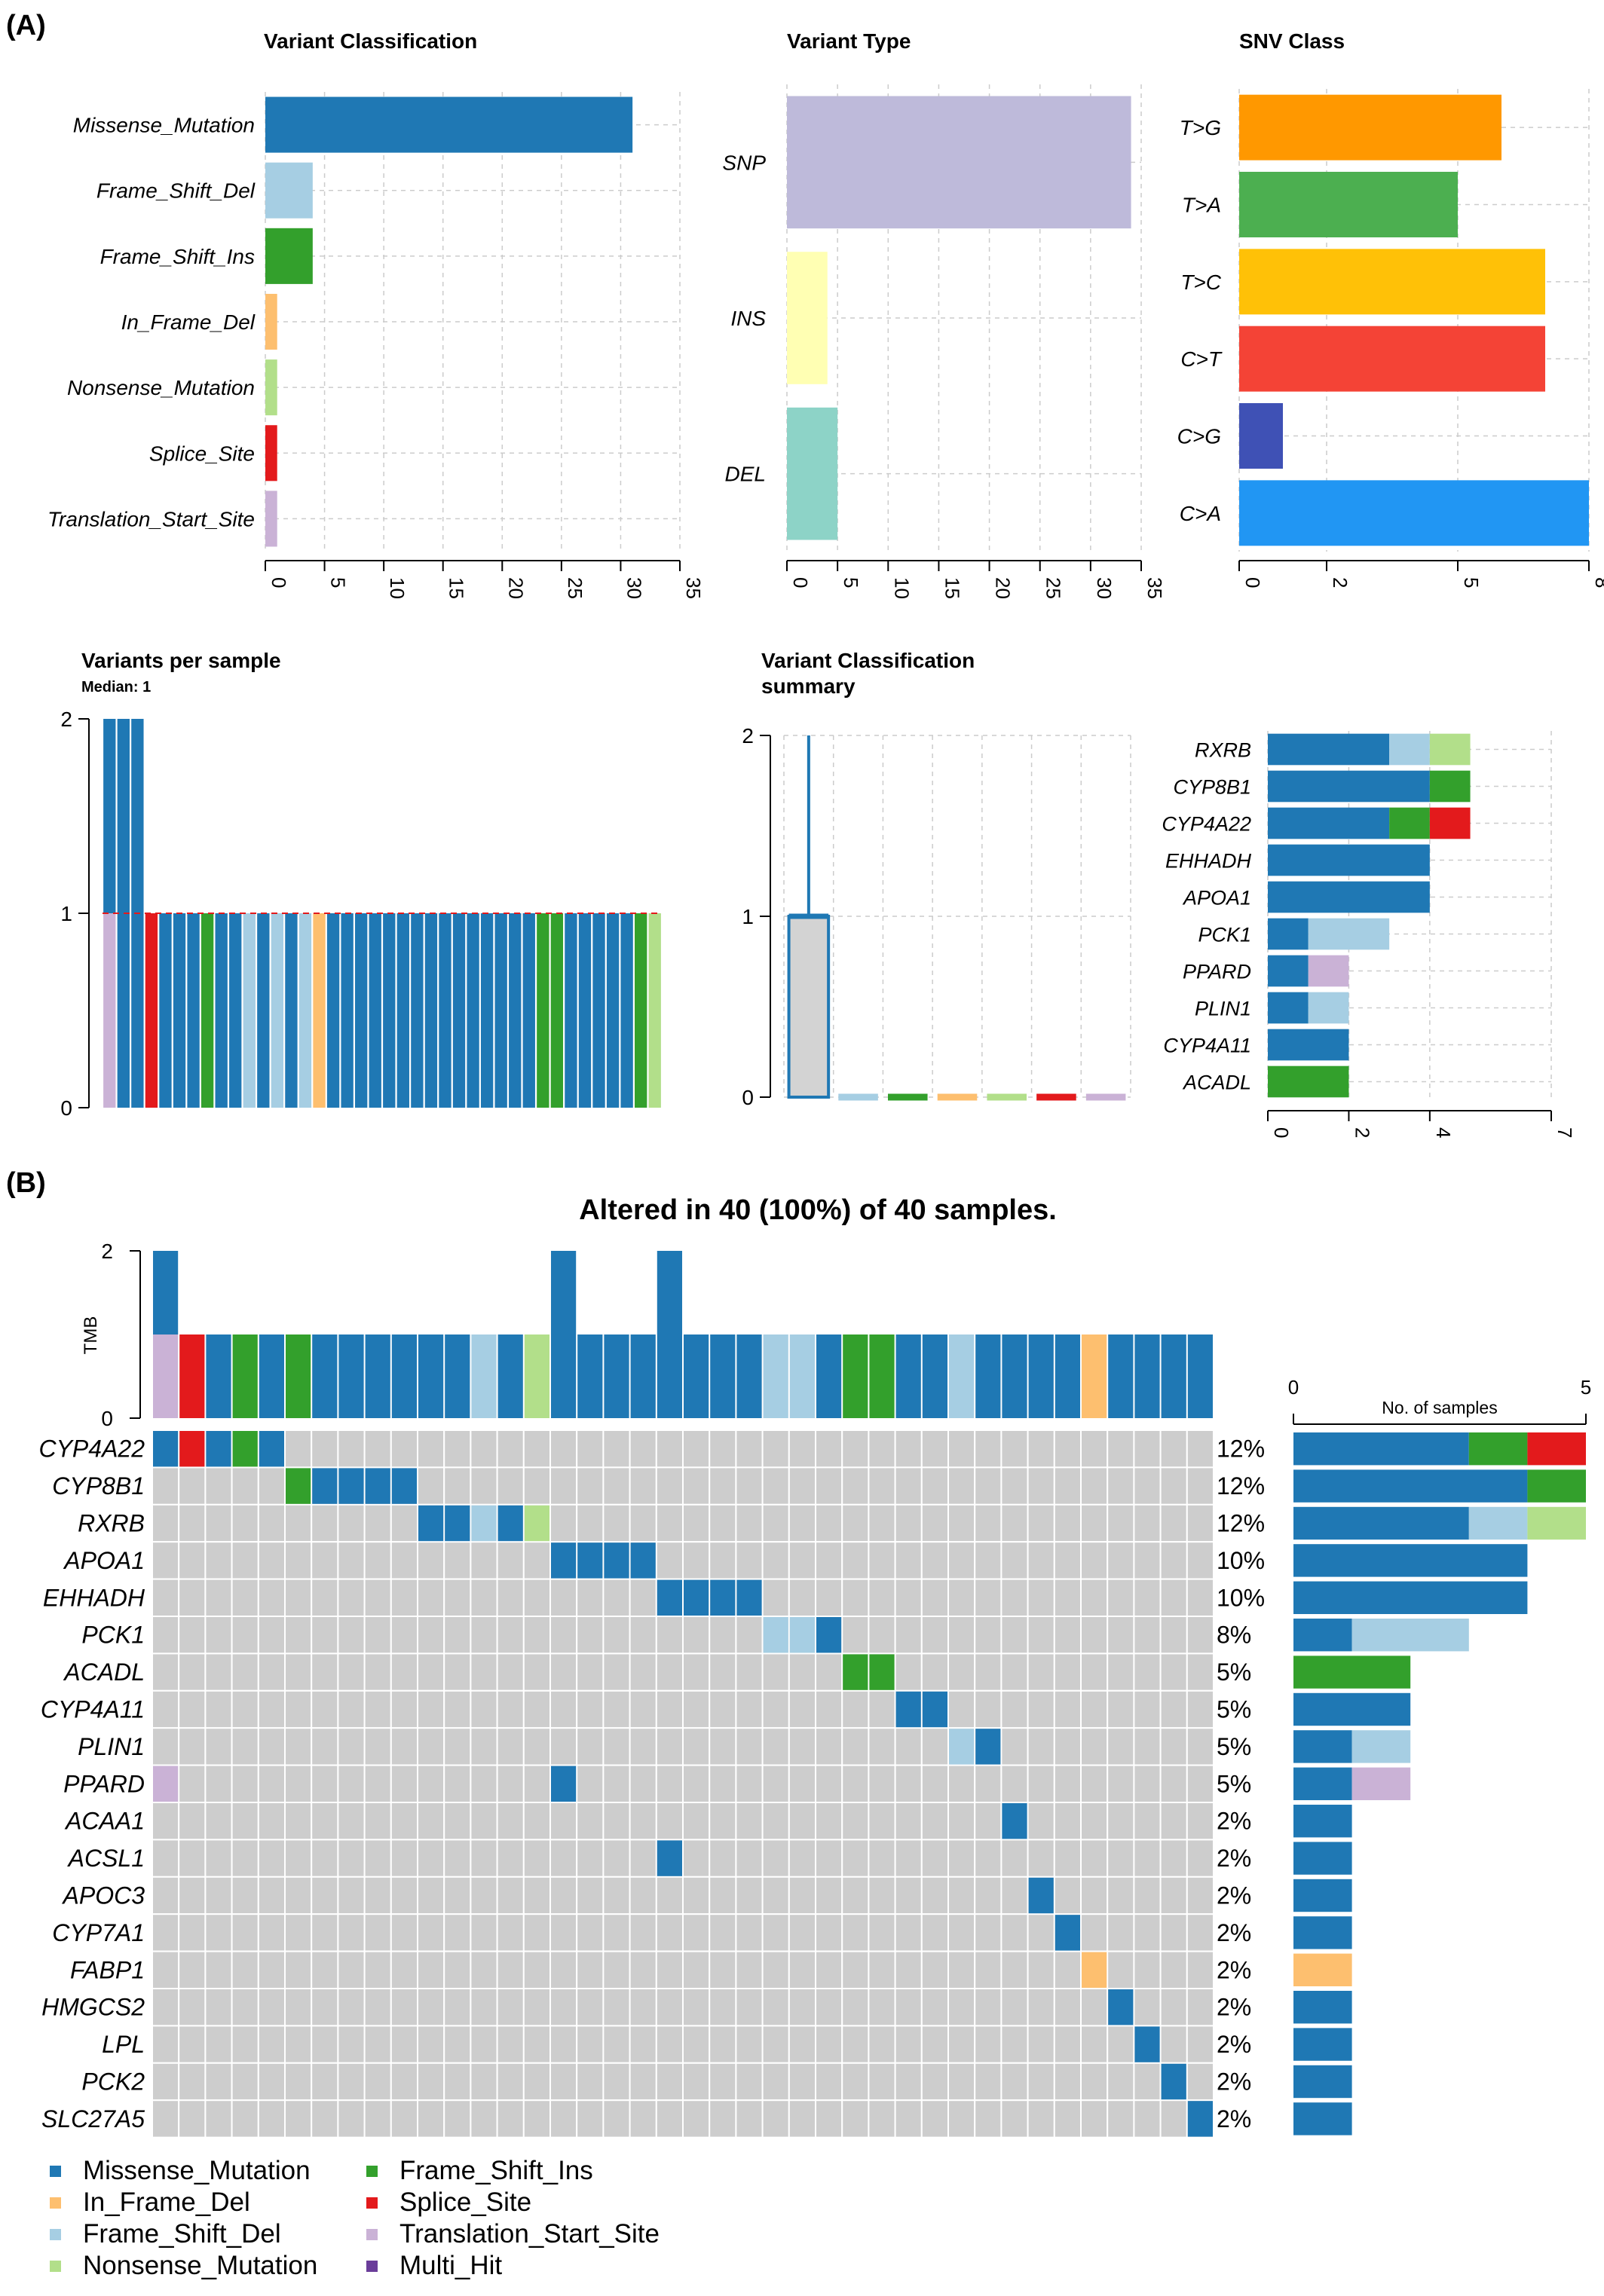 This screenshot has height=2296, width=1604. What do you see at coordinates (66, 719) in the screenshot?
I see `variants_per_sample-y-tick-label: 2` at bounding box center [66, 719].